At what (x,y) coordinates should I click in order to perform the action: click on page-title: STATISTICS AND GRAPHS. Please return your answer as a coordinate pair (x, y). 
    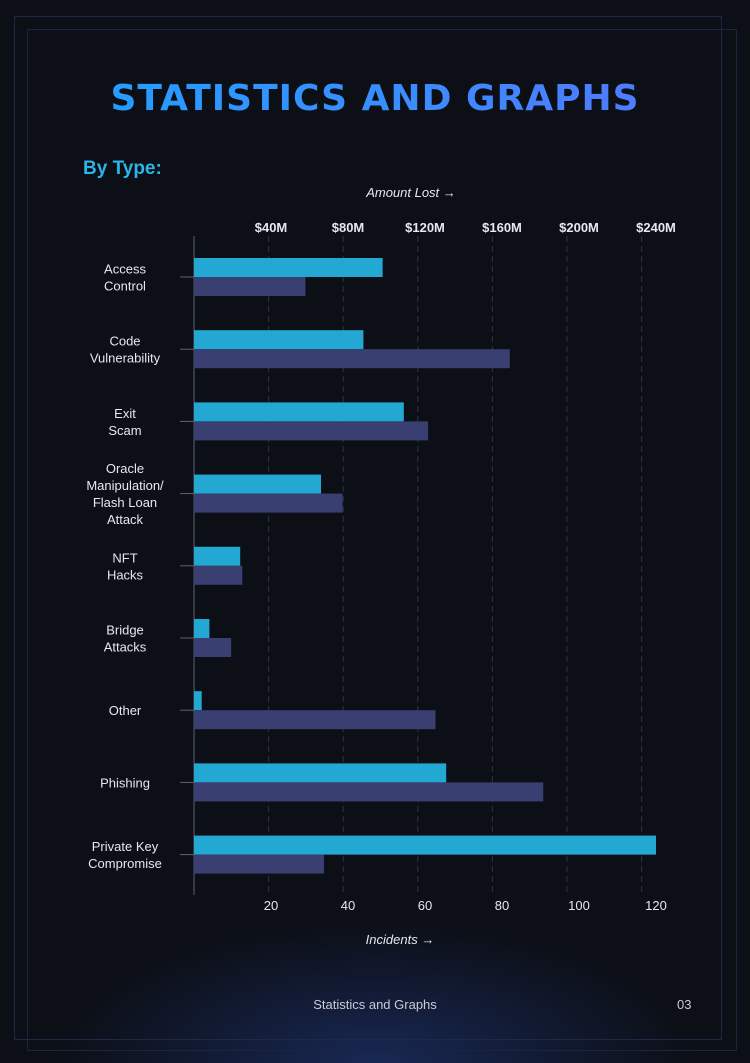
    Looking at the image, I should click on (375, 98).